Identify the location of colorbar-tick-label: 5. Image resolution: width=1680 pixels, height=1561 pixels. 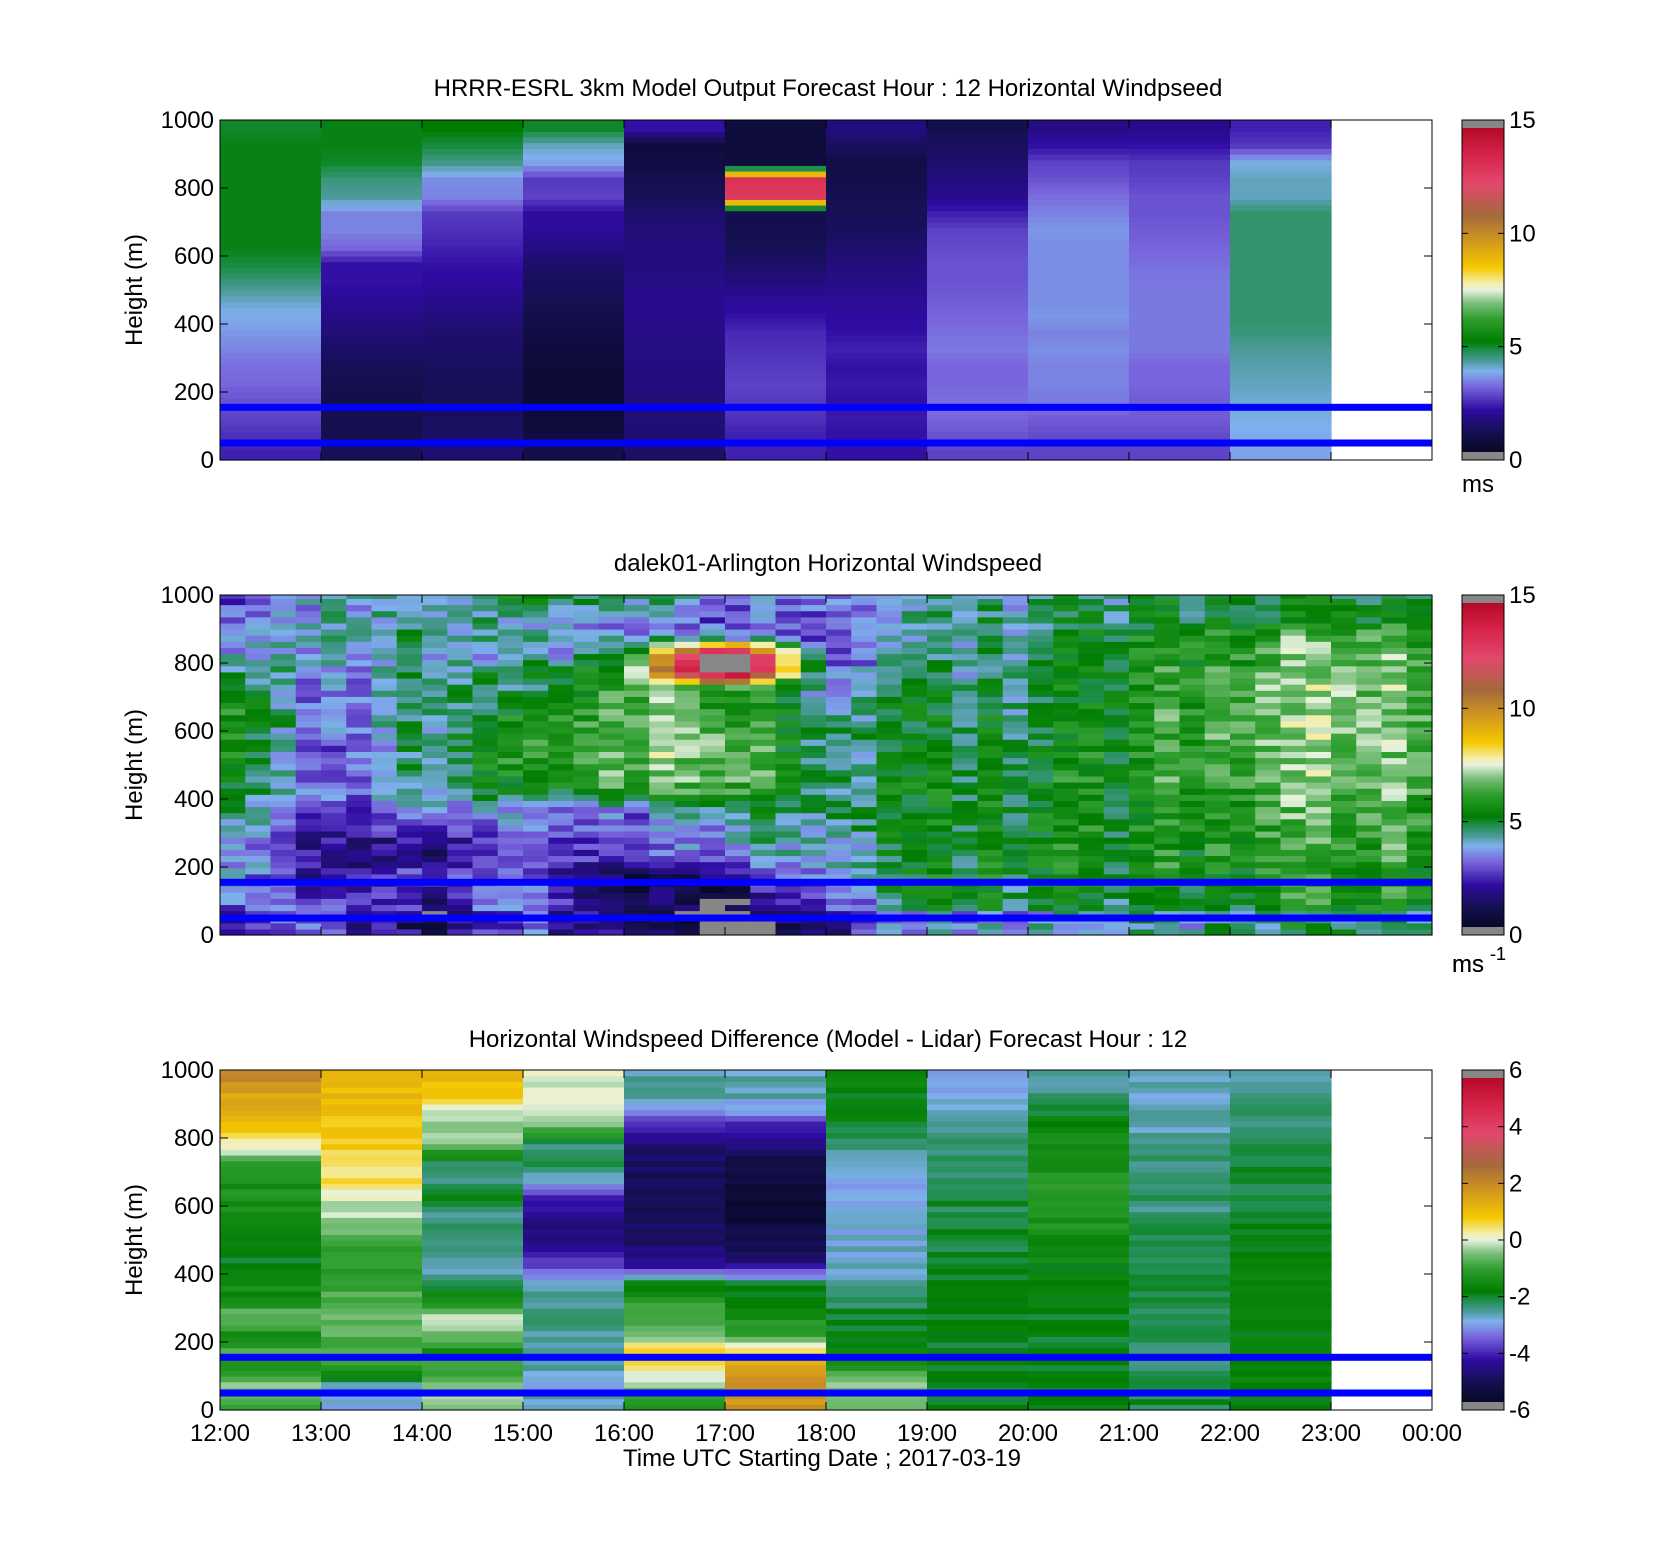
(1515, 347).